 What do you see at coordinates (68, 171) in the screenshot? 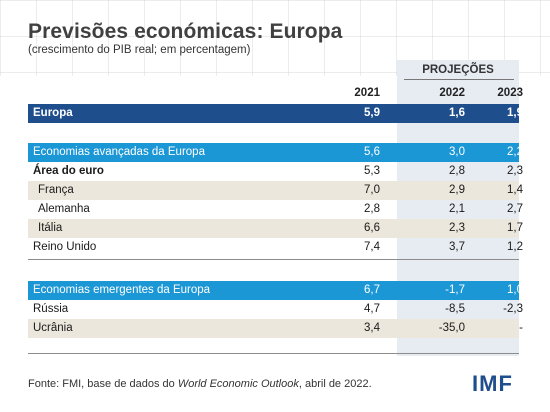
I see `row-label: Área do euro` at bounding box center [68, 171].